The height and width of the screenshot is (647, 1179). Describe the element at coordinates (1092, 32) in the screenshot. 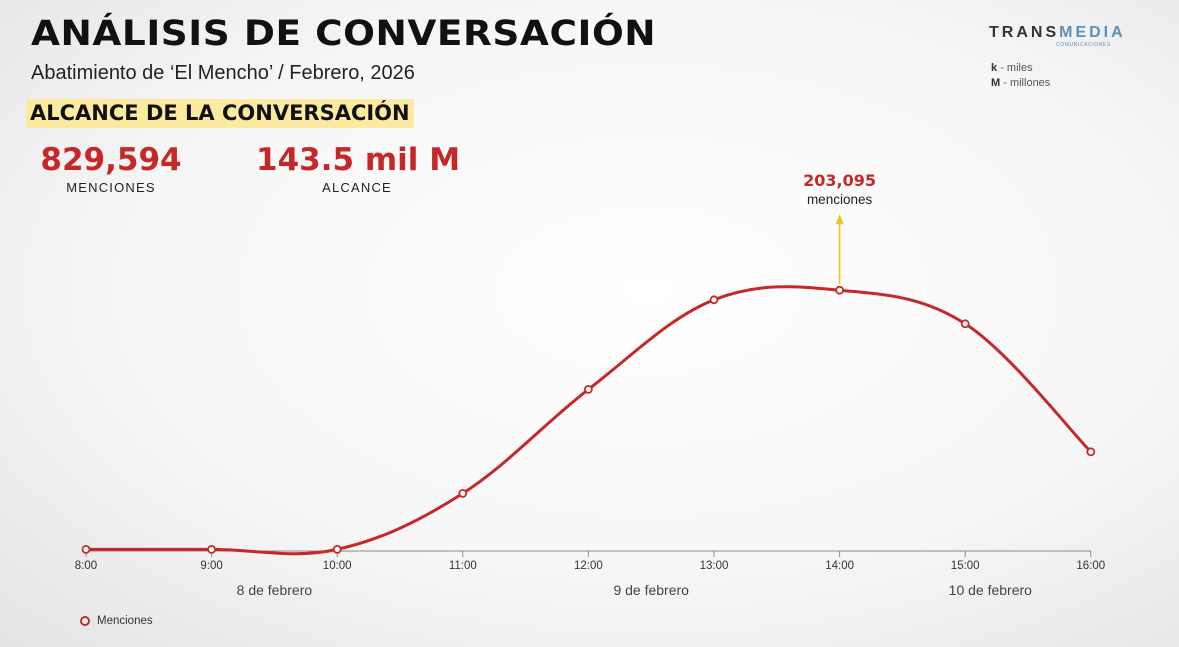

I see `brand-logo-part2: MEDIA` at that location.